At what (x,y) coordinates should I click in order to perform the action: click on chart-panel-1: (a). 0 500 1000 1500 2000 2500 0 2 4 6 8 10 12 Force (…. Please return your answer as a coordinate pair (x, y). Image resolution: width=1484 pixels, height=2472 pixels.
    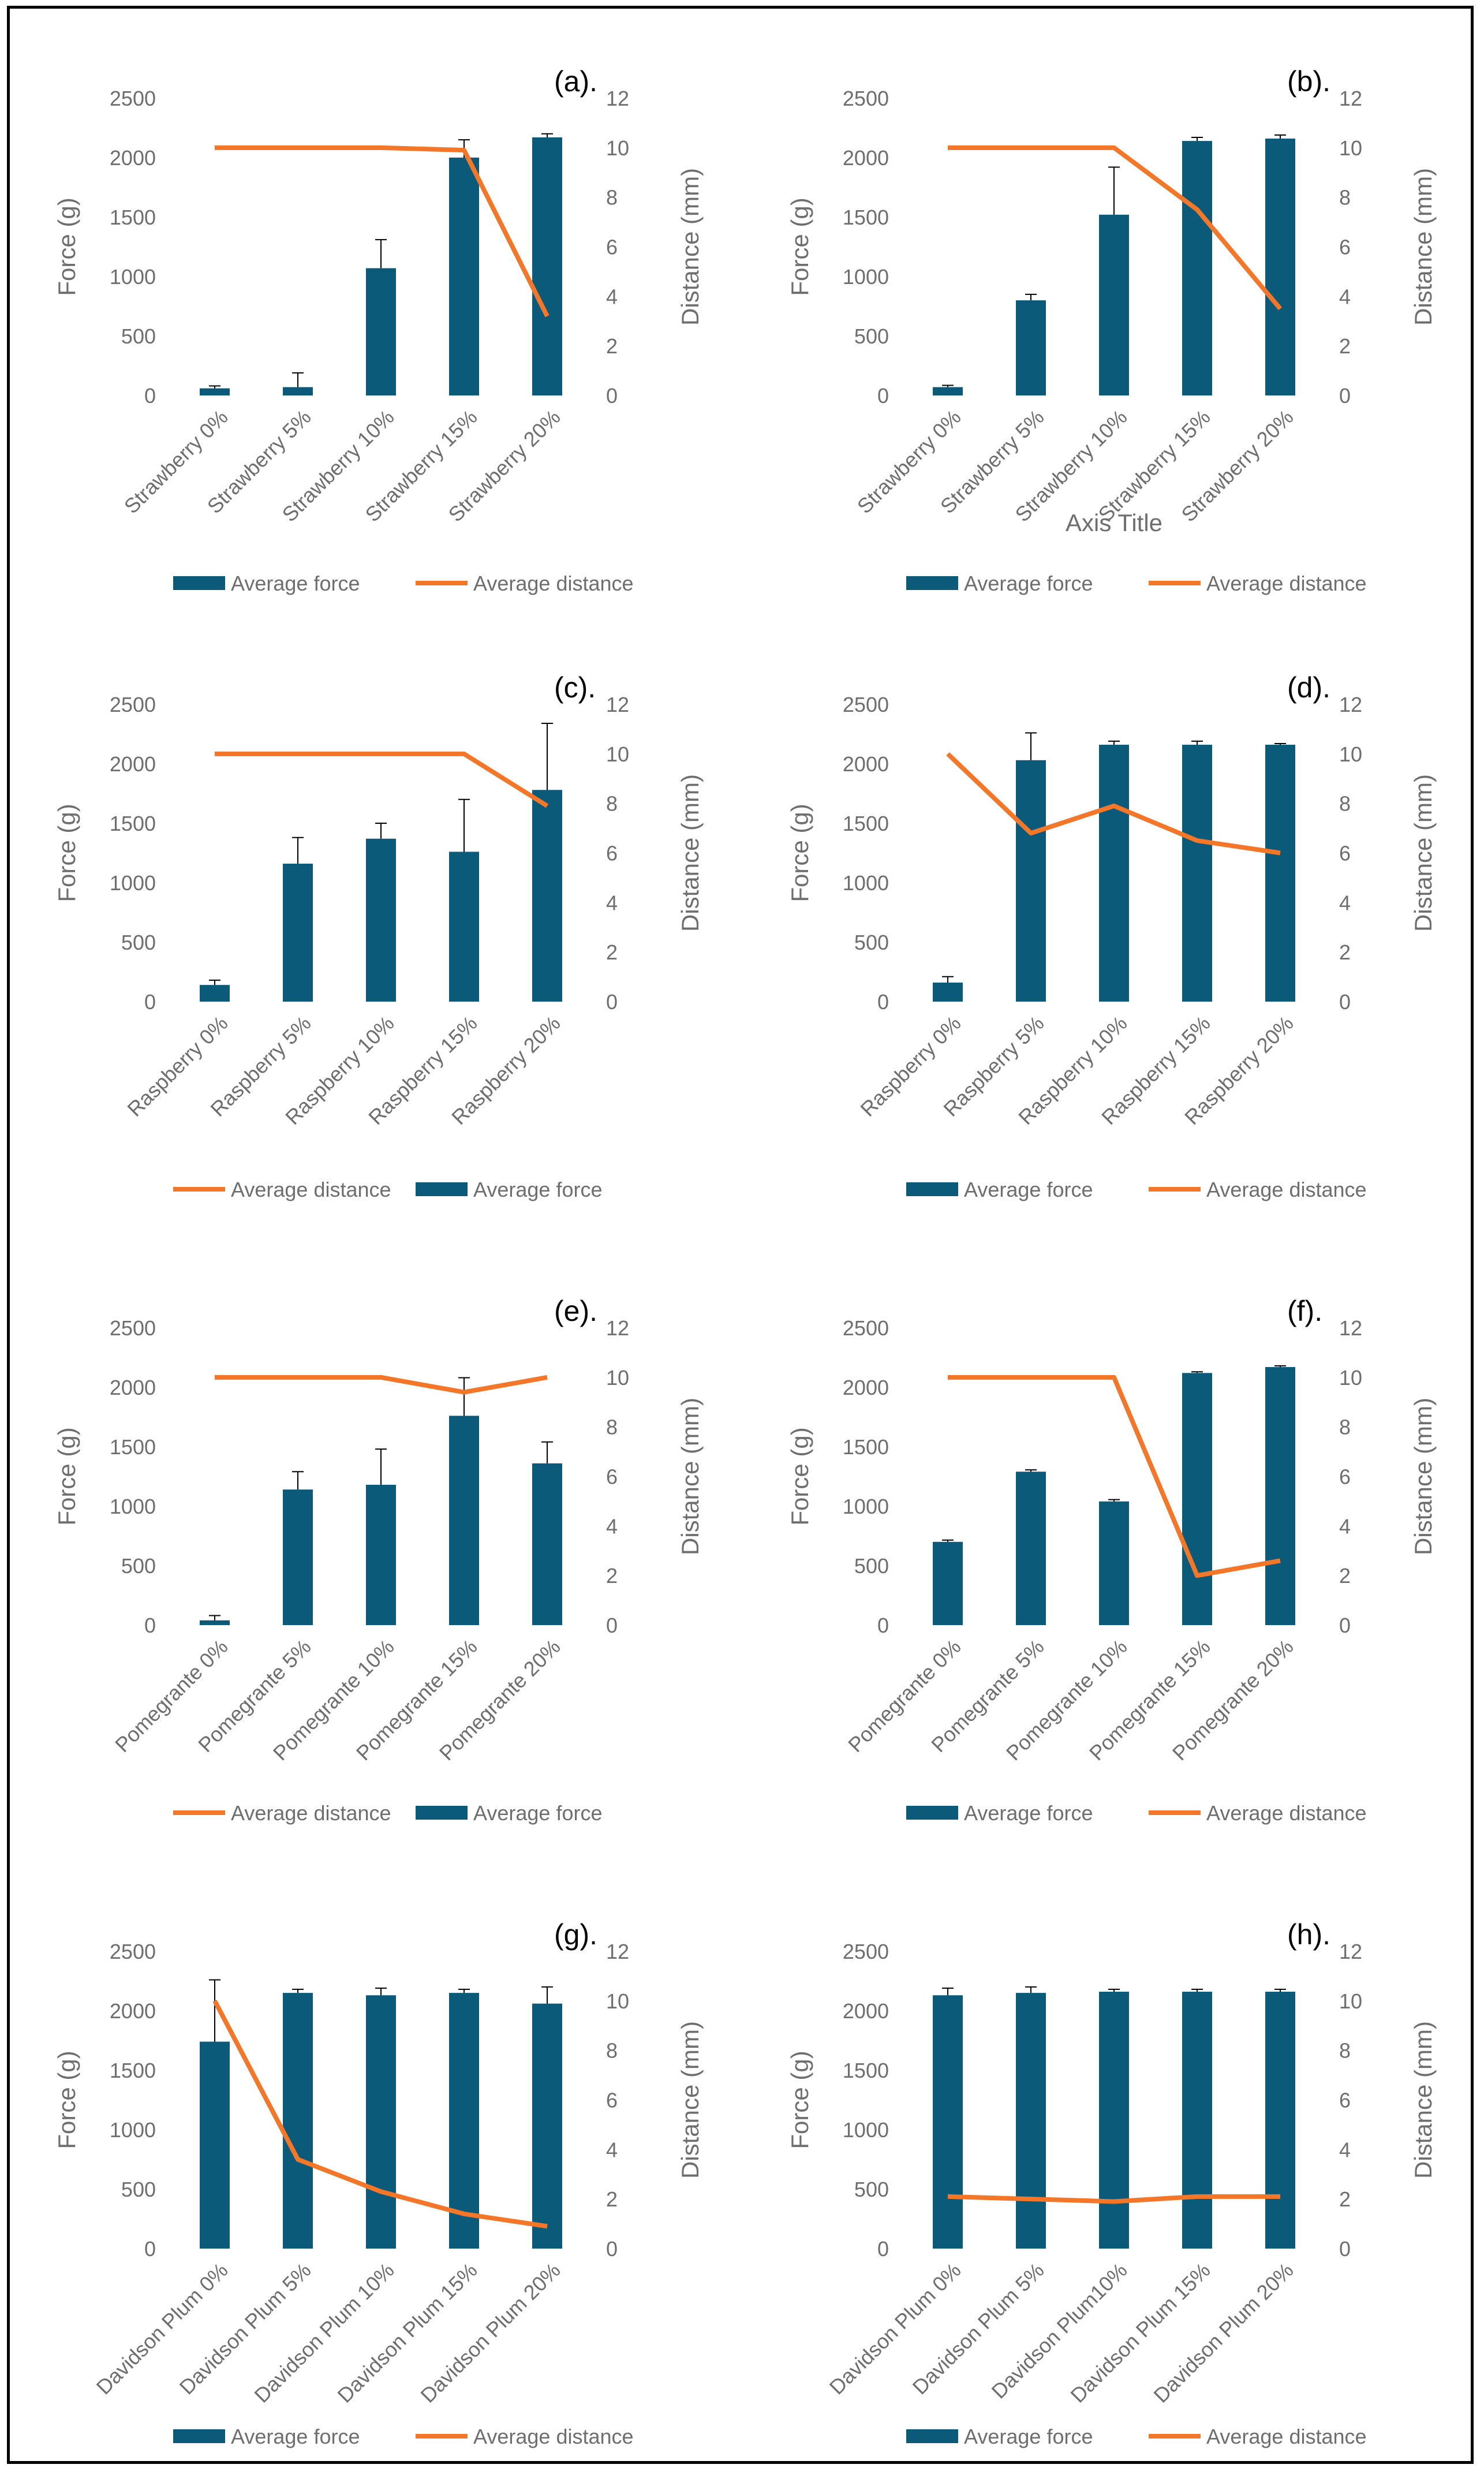
    Looking at the image, I should click on (379, 330).